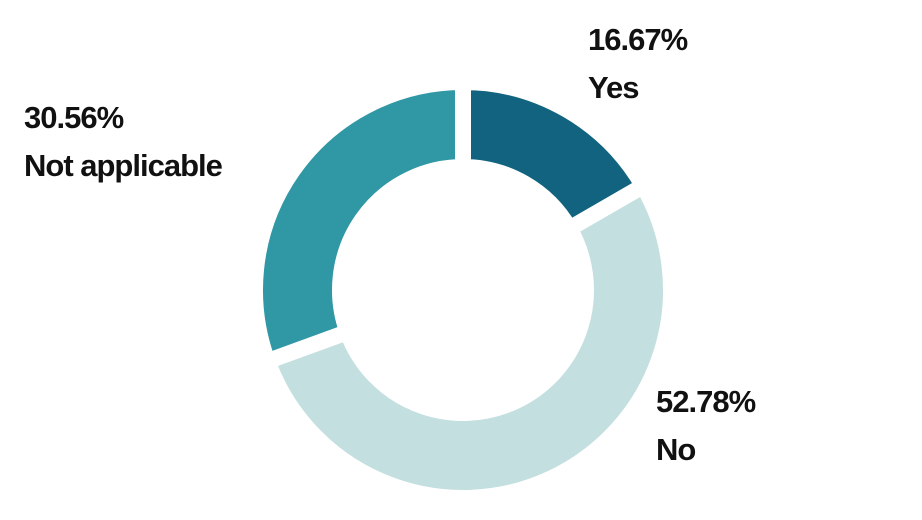  I want to click on category-label: Not applicable, so click(123, 165).